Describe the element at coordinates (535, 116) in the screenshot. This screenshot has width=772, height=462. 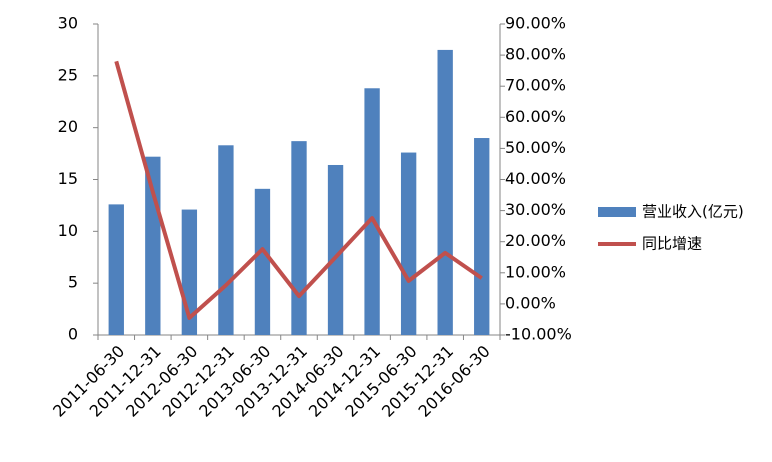
I see `y2-tick-label: 60.00%` at that location.